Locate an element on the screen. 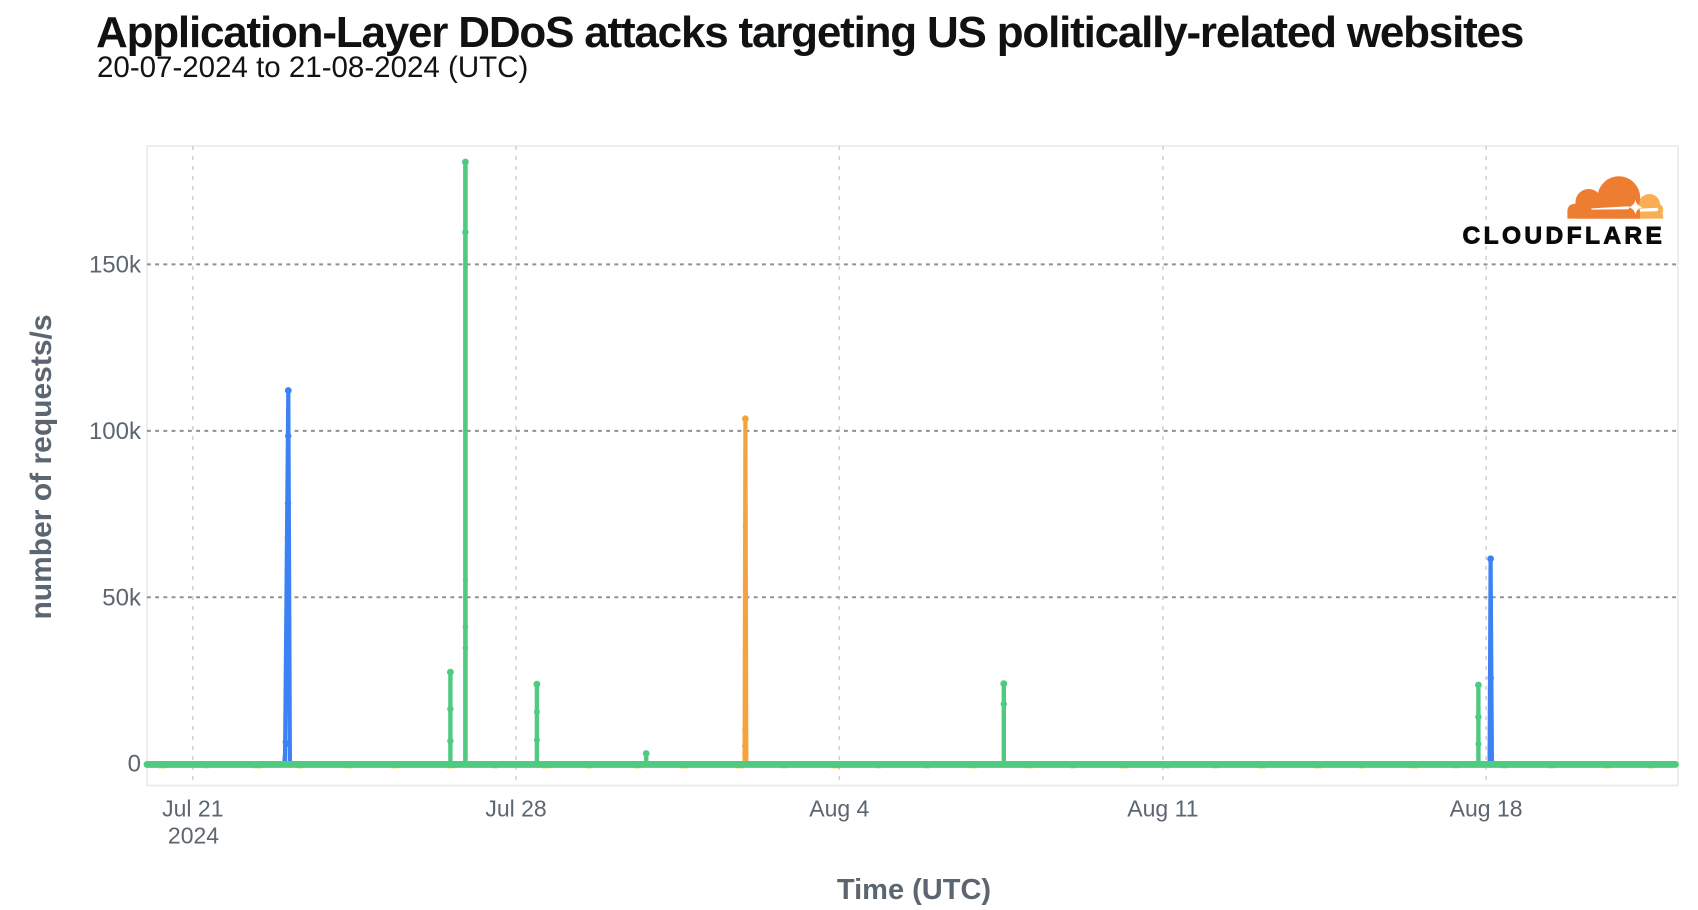 The image size is (1698, 910). svg-text: Aug 11 is located at coordinates (1162, 809).